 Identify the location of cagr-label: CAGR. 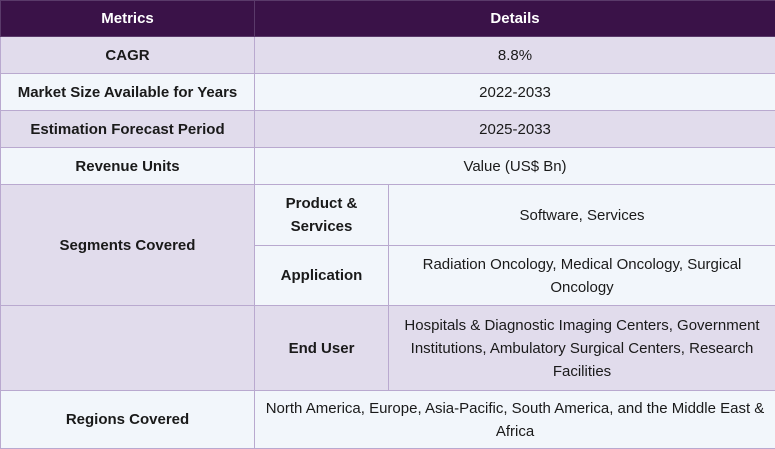
(128, 55).